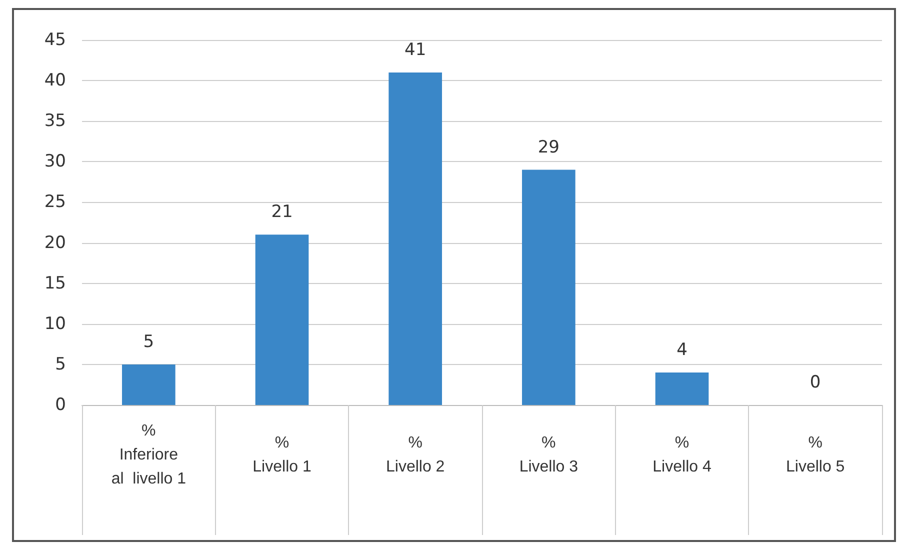  Describe the element at coordinates (282, 455) in the screenshot. I see `x-tick-label: % Livello 1` at that location.